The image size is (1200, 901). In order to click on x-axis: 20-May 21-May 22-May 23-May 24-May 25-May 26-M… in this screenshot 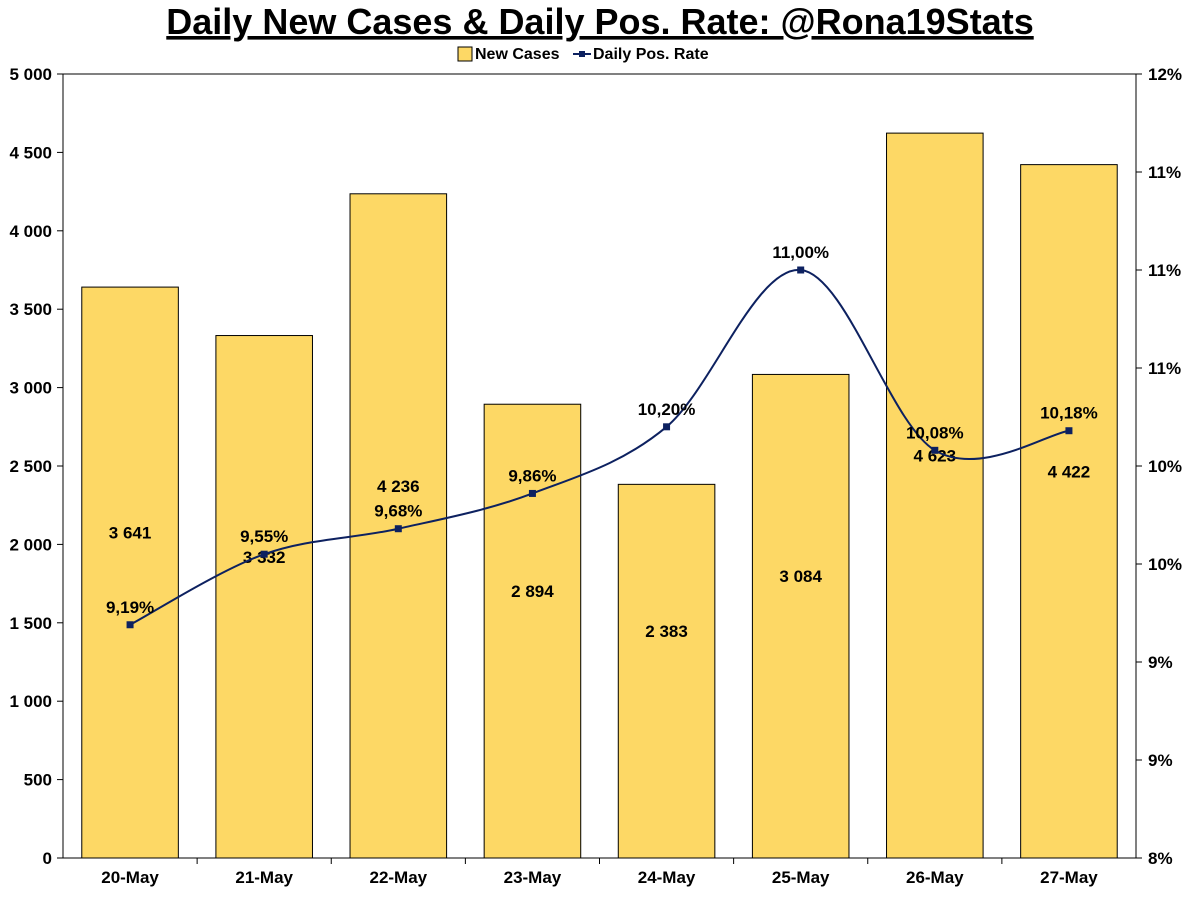, I will do `click(599, 872)`.